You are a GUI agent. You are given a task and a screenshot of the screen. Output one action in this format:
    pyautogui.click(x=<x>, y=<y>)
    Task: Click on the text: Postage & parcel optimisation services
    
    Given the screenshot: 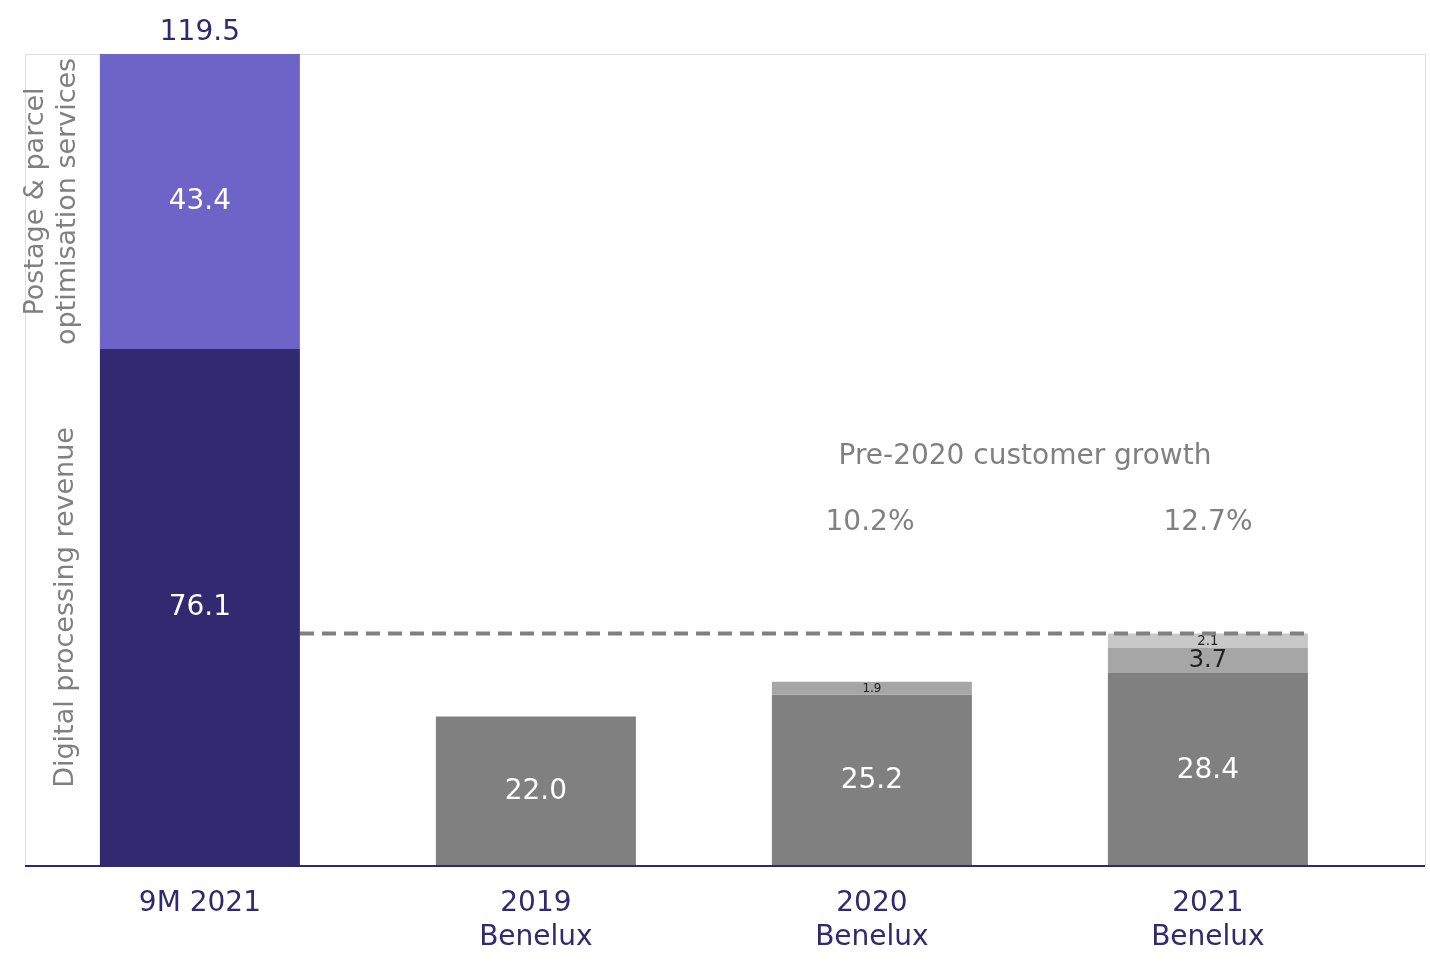 What is the action you would take?
    pyautogui.click(x=49, y=201)
    